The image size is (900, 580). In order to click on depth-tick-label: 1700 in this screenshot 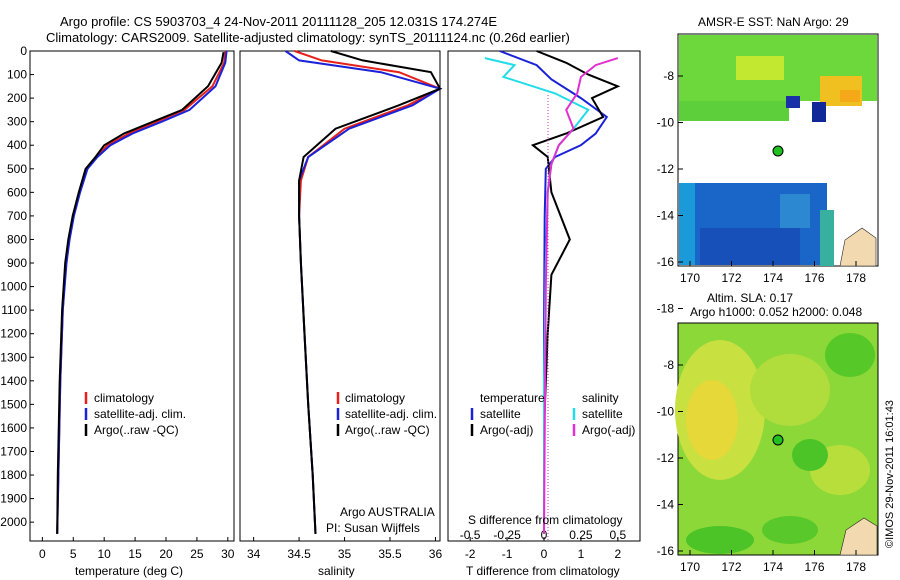, I will do `click(13, 451)`.